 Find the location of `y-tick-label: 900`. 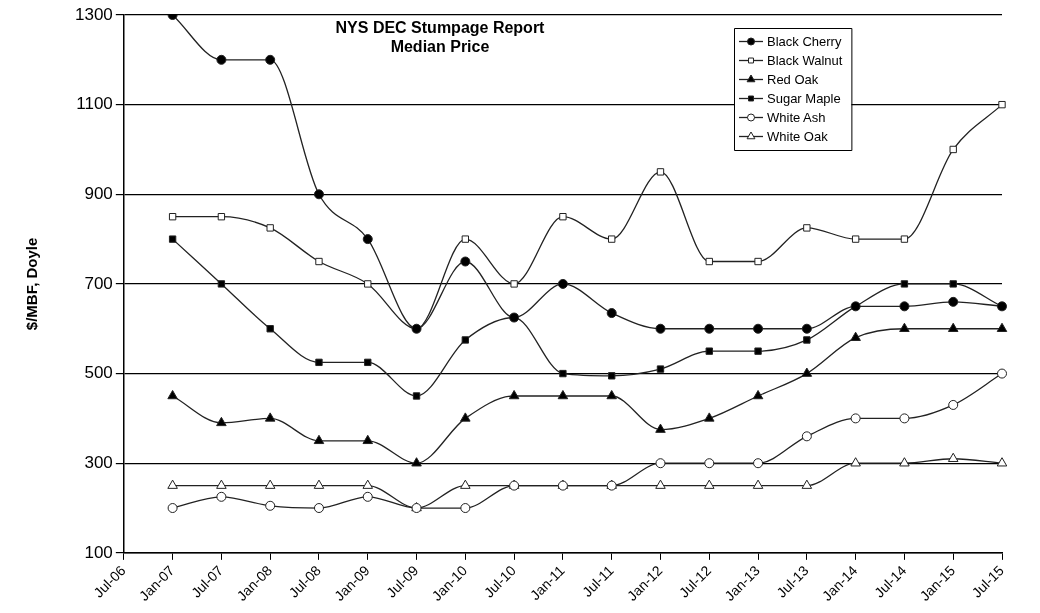

y-tick-label: 900 is located at coordinates (98, 193).